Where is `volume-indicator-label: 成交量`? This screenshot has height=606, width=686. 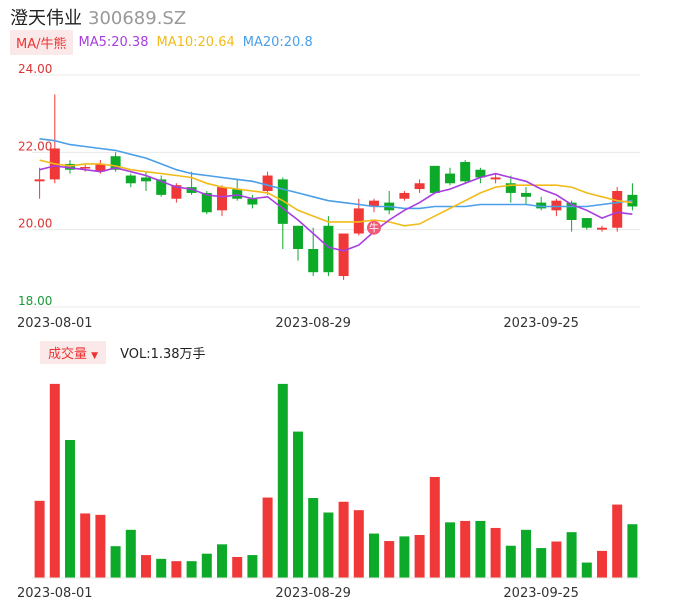 volume-indicator-label: 成交量 is located at coordinates (68, 354).